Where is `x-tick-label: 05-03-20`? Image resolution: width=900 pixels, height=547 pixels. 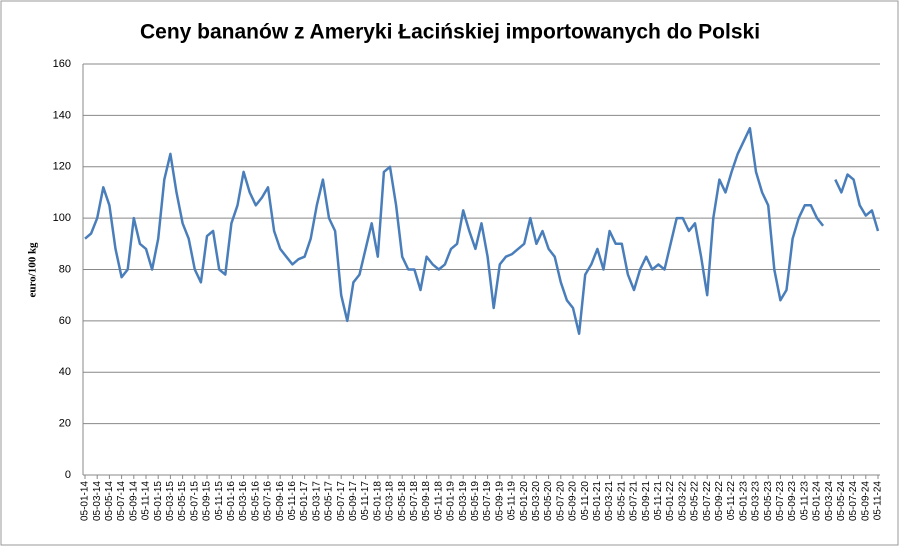 x-tick-label: 05-03-20 is located at coordinates (536, 501).